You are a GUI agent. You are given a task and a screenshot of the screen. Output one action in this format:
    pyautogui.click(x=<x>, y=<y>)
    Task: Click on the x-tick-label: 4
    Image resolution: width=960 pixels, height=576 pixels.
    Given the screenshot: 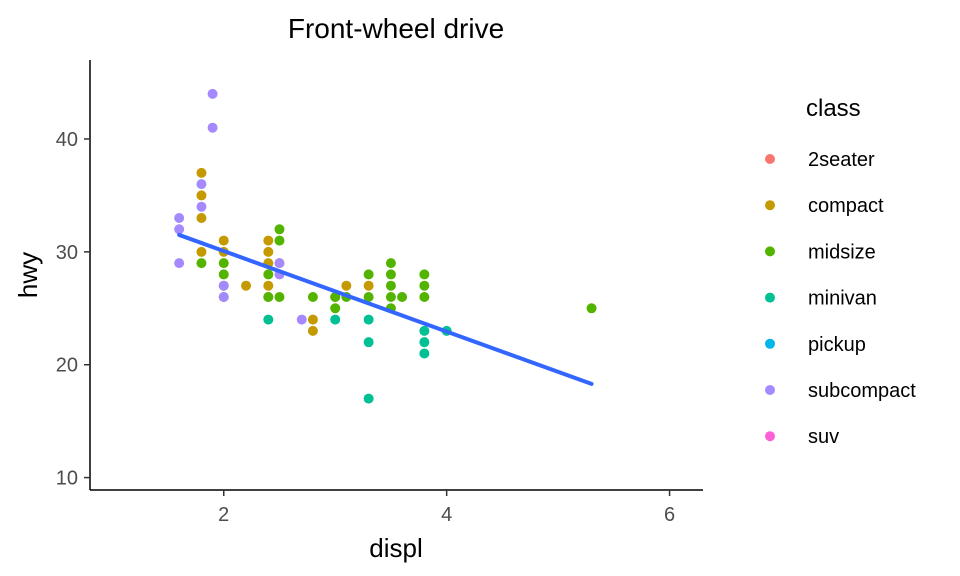 What is the action you would take?
    pyautogui.click(x=446, y=515)
    